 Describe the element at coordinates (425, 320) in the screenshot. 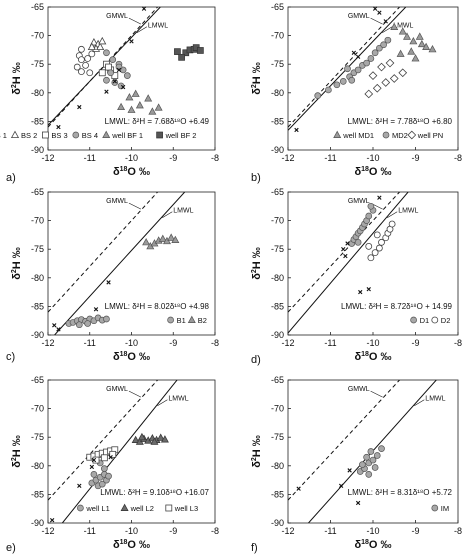

I see `legend-label: D1` at that location.